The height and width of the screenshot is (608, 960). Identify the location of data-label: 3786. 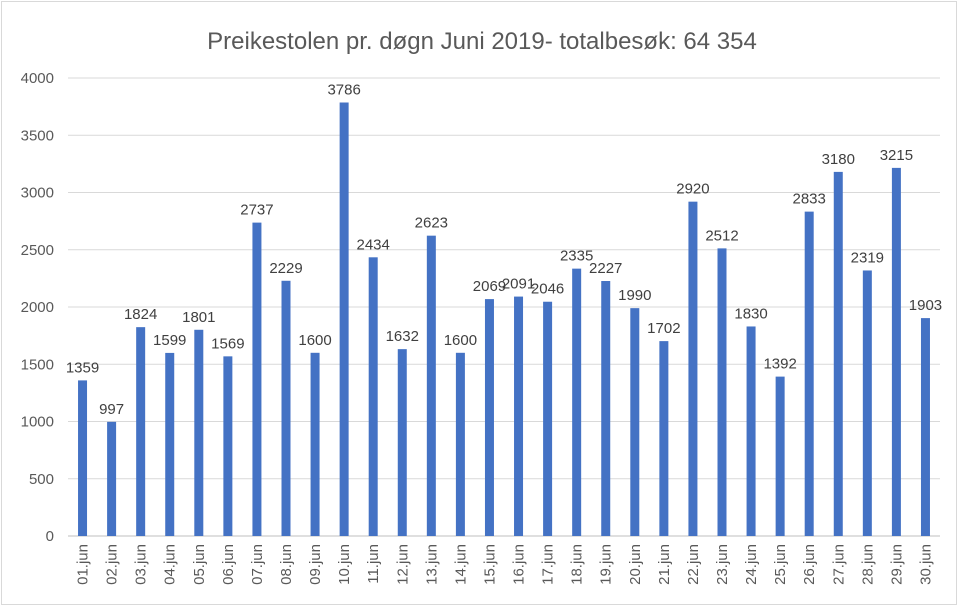
(343, 90).